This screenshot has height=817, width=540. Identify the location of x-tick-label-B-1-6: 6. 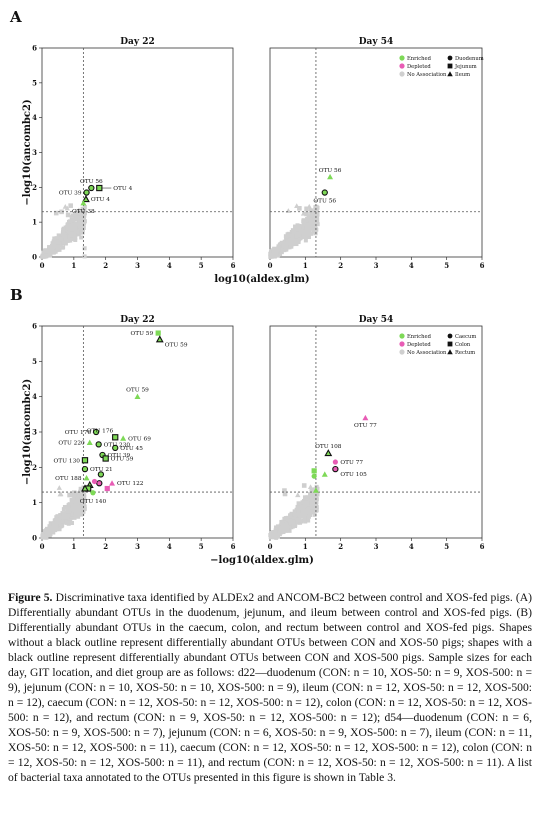
(233, 546).